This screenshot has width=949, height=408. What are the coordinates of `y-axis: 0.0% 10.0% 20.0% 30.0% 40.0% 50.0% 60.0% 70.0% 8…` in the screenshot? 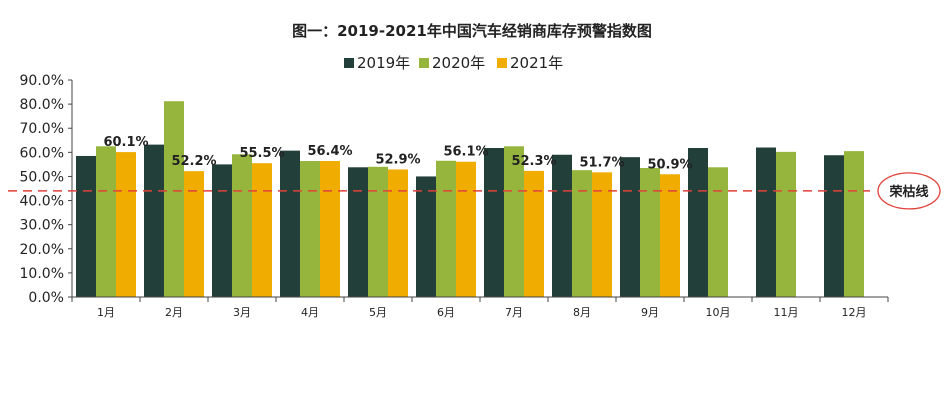 It's located at (46, 189).